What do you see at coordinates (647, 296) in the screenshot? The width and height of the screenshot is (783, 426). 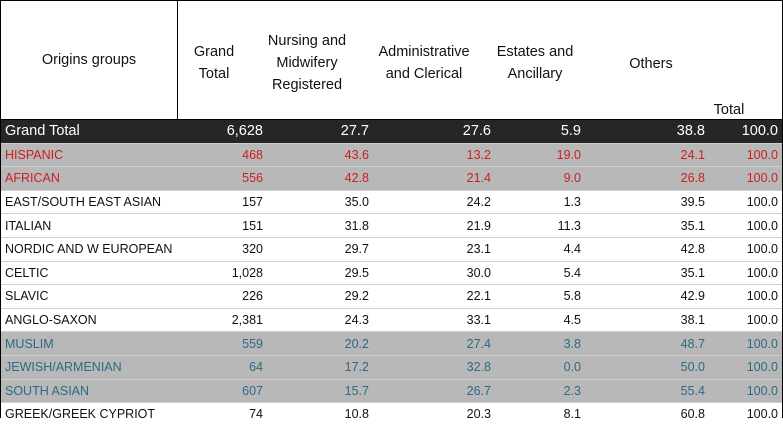 I see `others-cell: 42.9` at bounding box center [647, 296].